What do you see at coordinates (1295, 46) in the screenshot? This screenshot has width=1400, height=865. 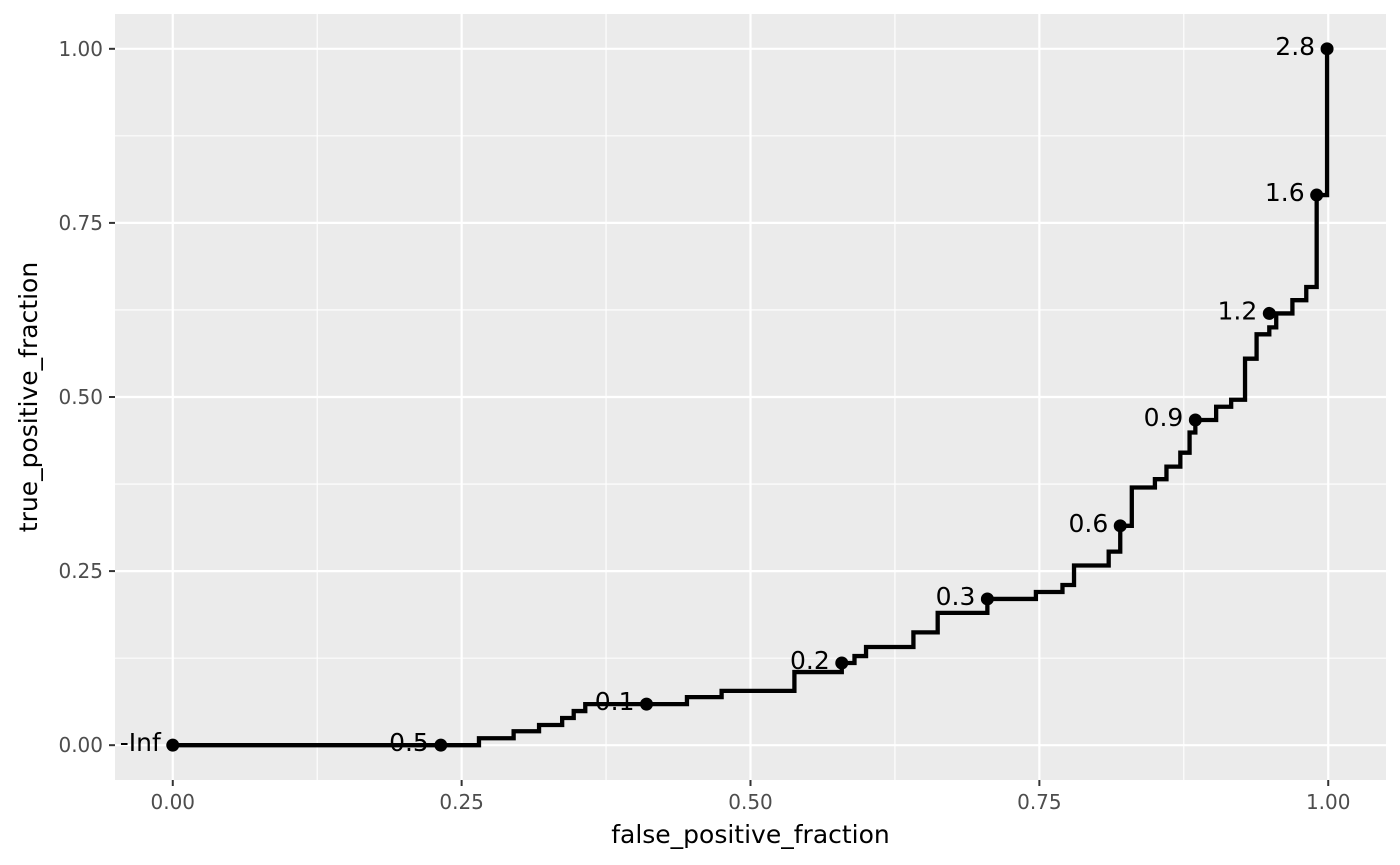 I see `threshold-label: 2.8` at bounding box center [1295, 46].